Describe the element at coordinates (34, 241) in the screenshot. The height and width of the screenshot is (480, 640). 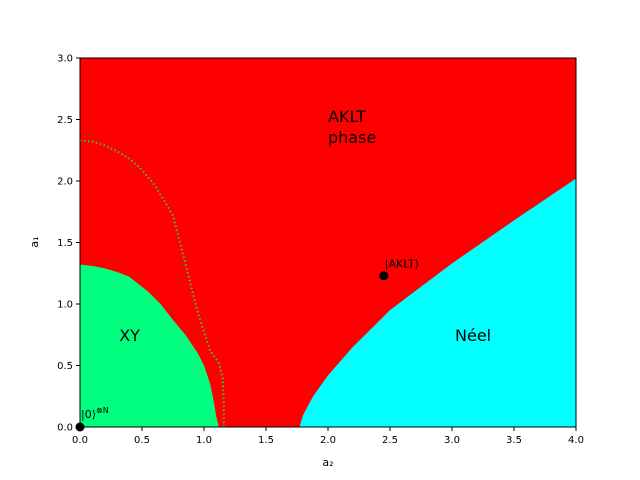
I see `y-axis-label: a₁` at that location.